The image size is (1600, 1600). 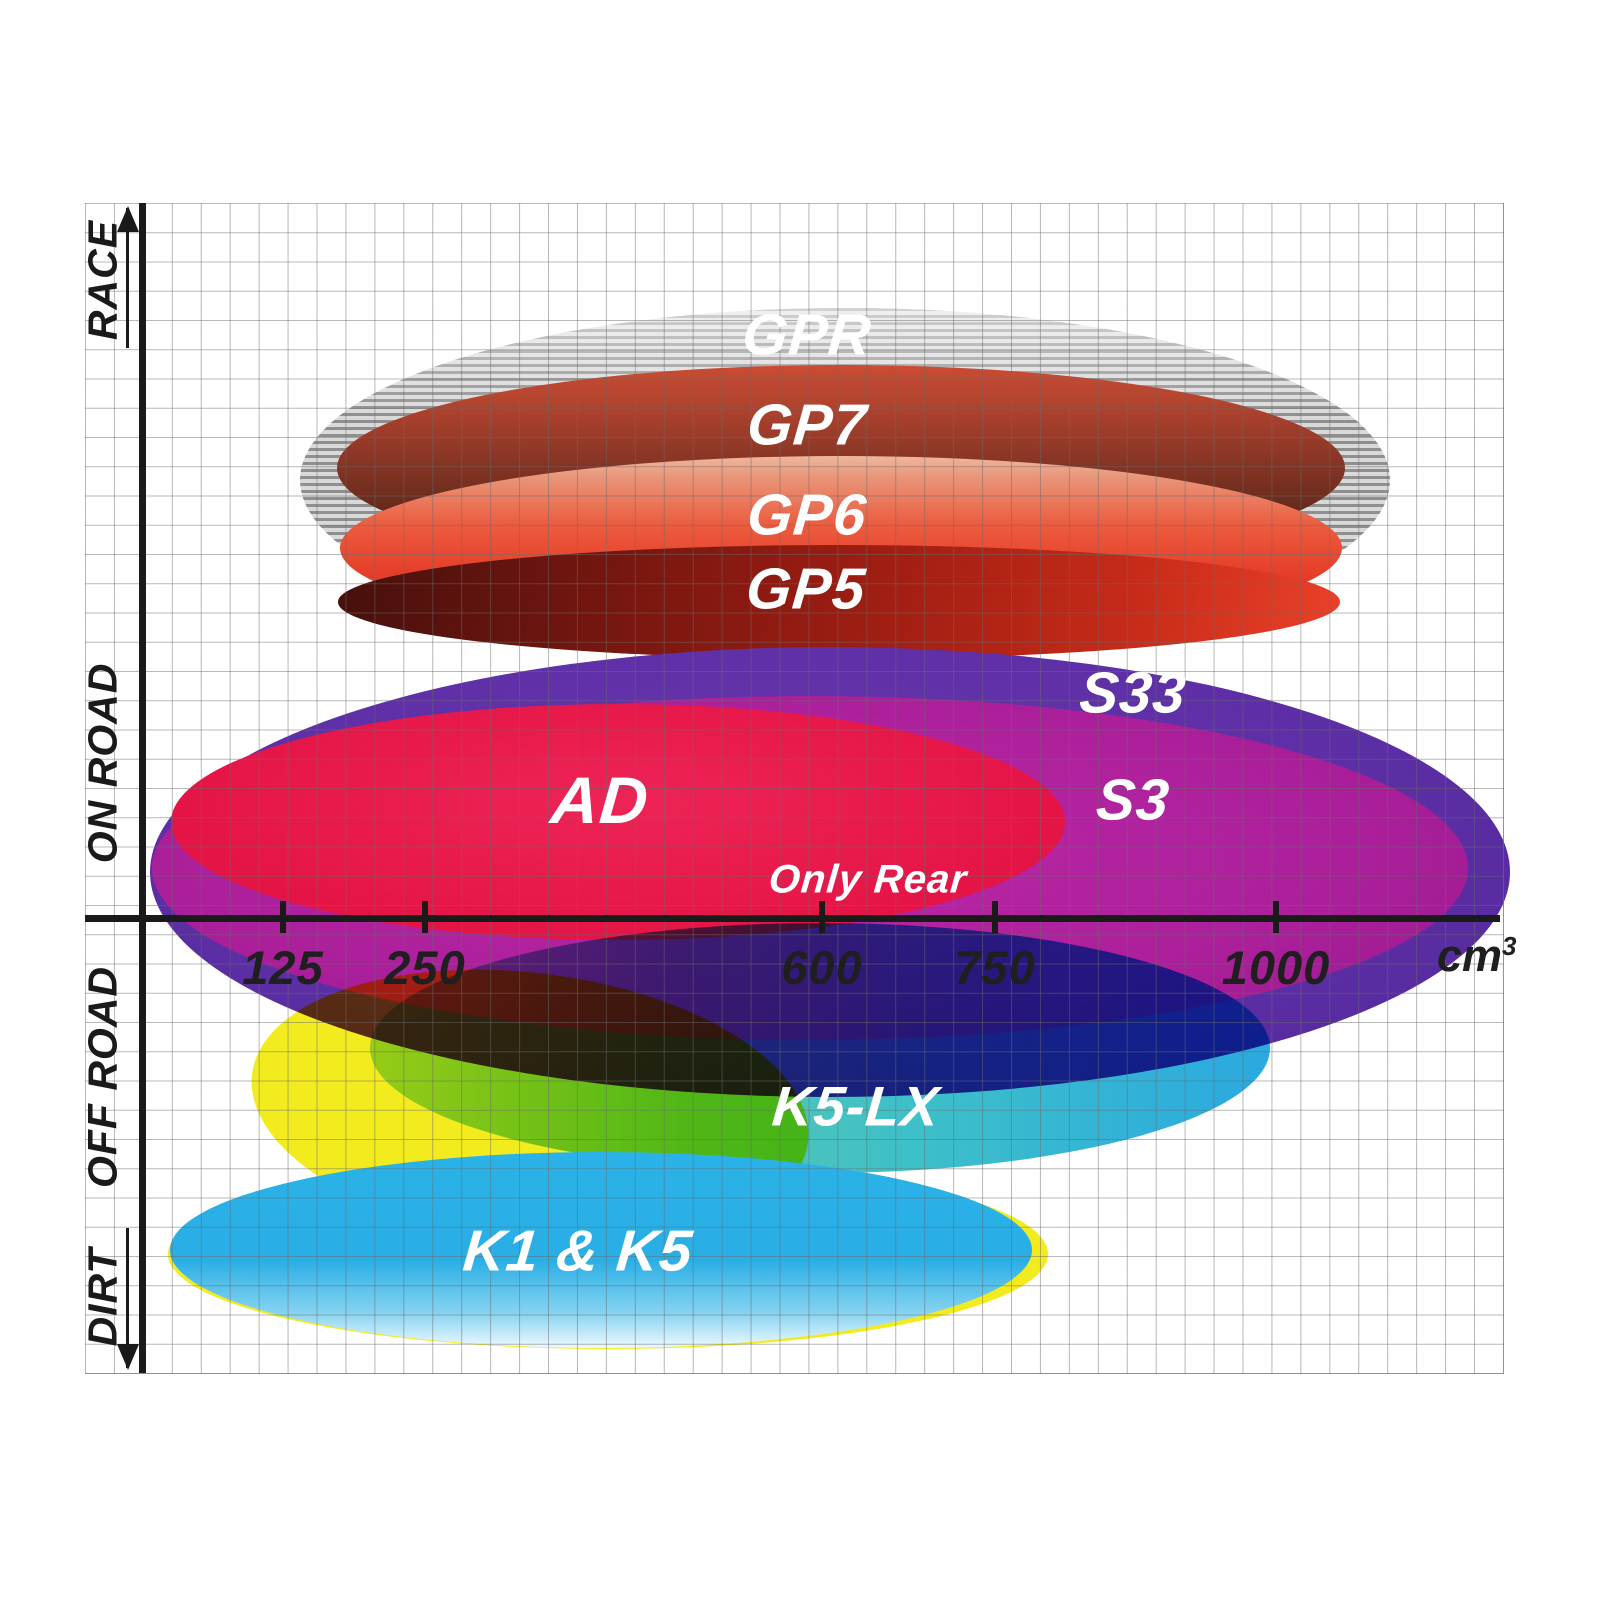 I want to click on y-axis-line, so click(x=142, y=788).